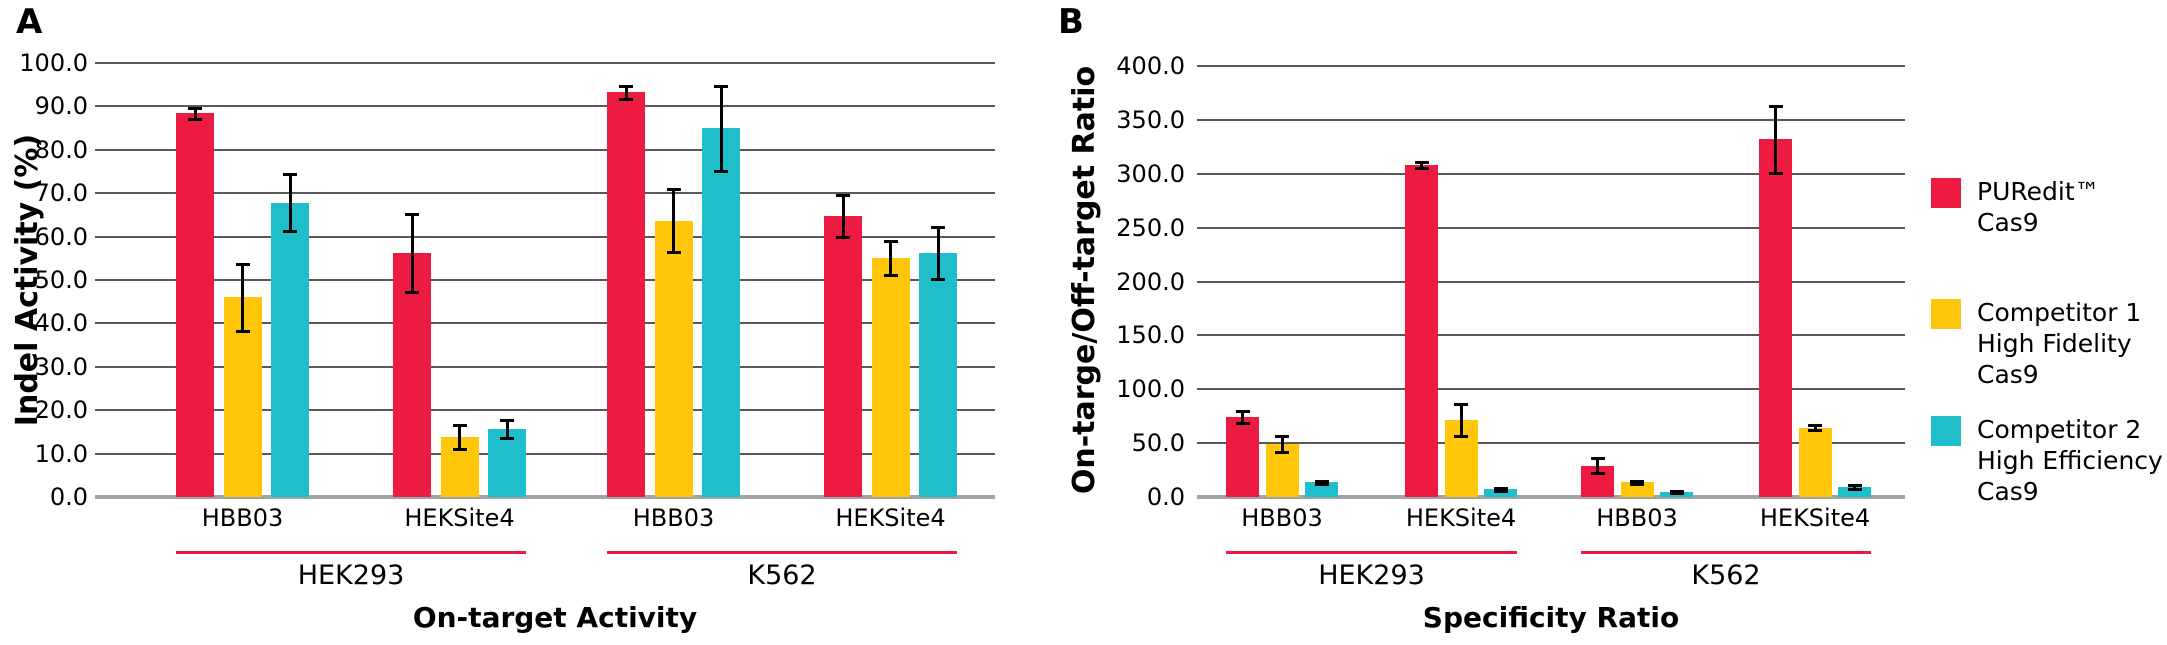 Image resolution: width=2167 pixels, height=645 pixels. What do you see at coordinates (1150, 227) in the screenshot?
I see `panel-b-y-tick-label: 250.0` at bounding box center [1150, 227].